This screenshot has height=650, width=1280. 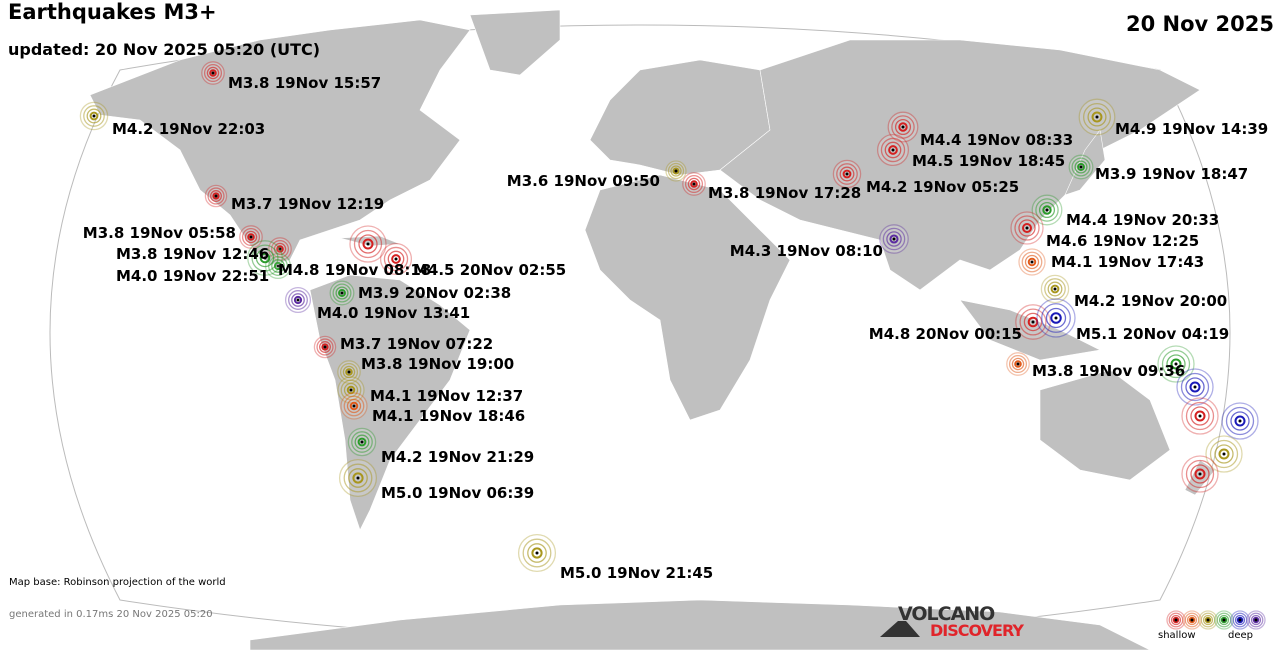 What do you see at coordinates (945, 334) in the screenshot?
I see `quake-label: M4.8 20Nov 00:15` at bounding box center [945, 334].